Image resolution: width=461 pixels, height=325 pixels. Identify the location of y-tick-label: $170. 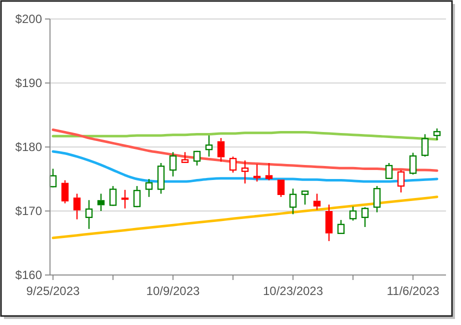
(28, 211).